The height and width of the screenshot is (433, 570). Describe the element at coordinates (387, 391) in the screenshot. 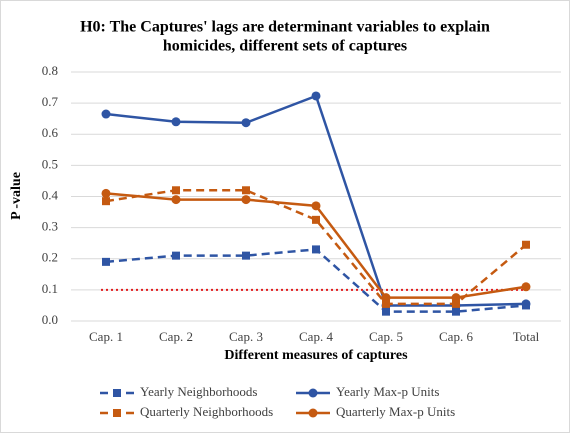

I see `legend-label: Yearly Max-p Units` at that location.